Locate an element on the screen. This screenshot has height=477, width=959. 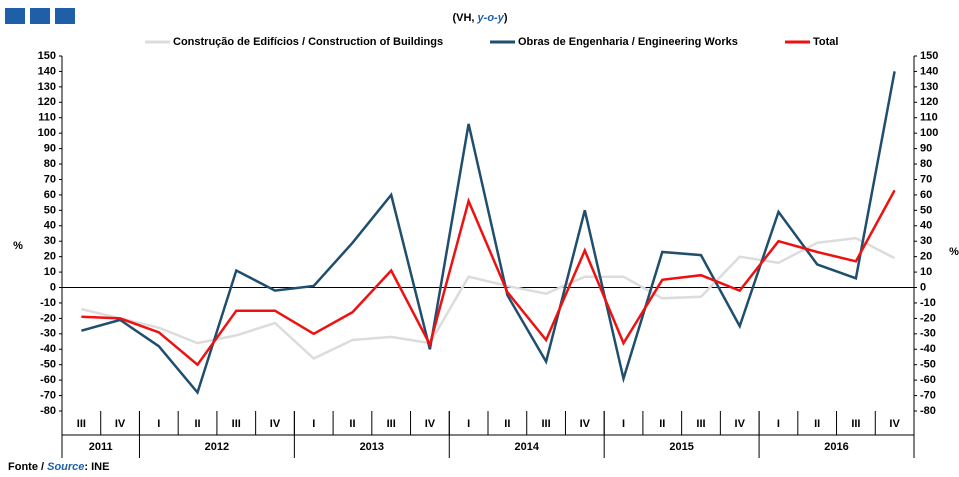
year-label: 2014 is located at coordinates (526, 447).